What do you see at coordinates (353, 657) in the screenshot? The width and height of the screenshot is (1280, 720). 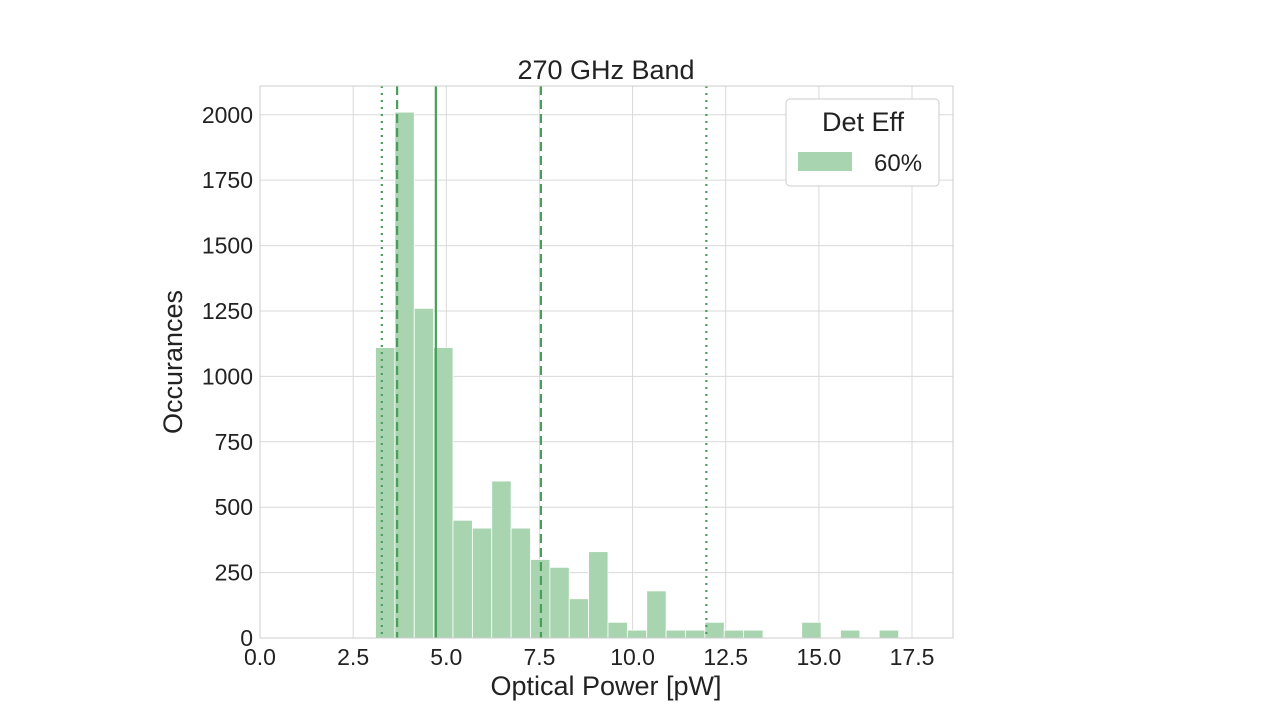 I see `x-tick-label: 2.5` at bounding box center [353, 657].